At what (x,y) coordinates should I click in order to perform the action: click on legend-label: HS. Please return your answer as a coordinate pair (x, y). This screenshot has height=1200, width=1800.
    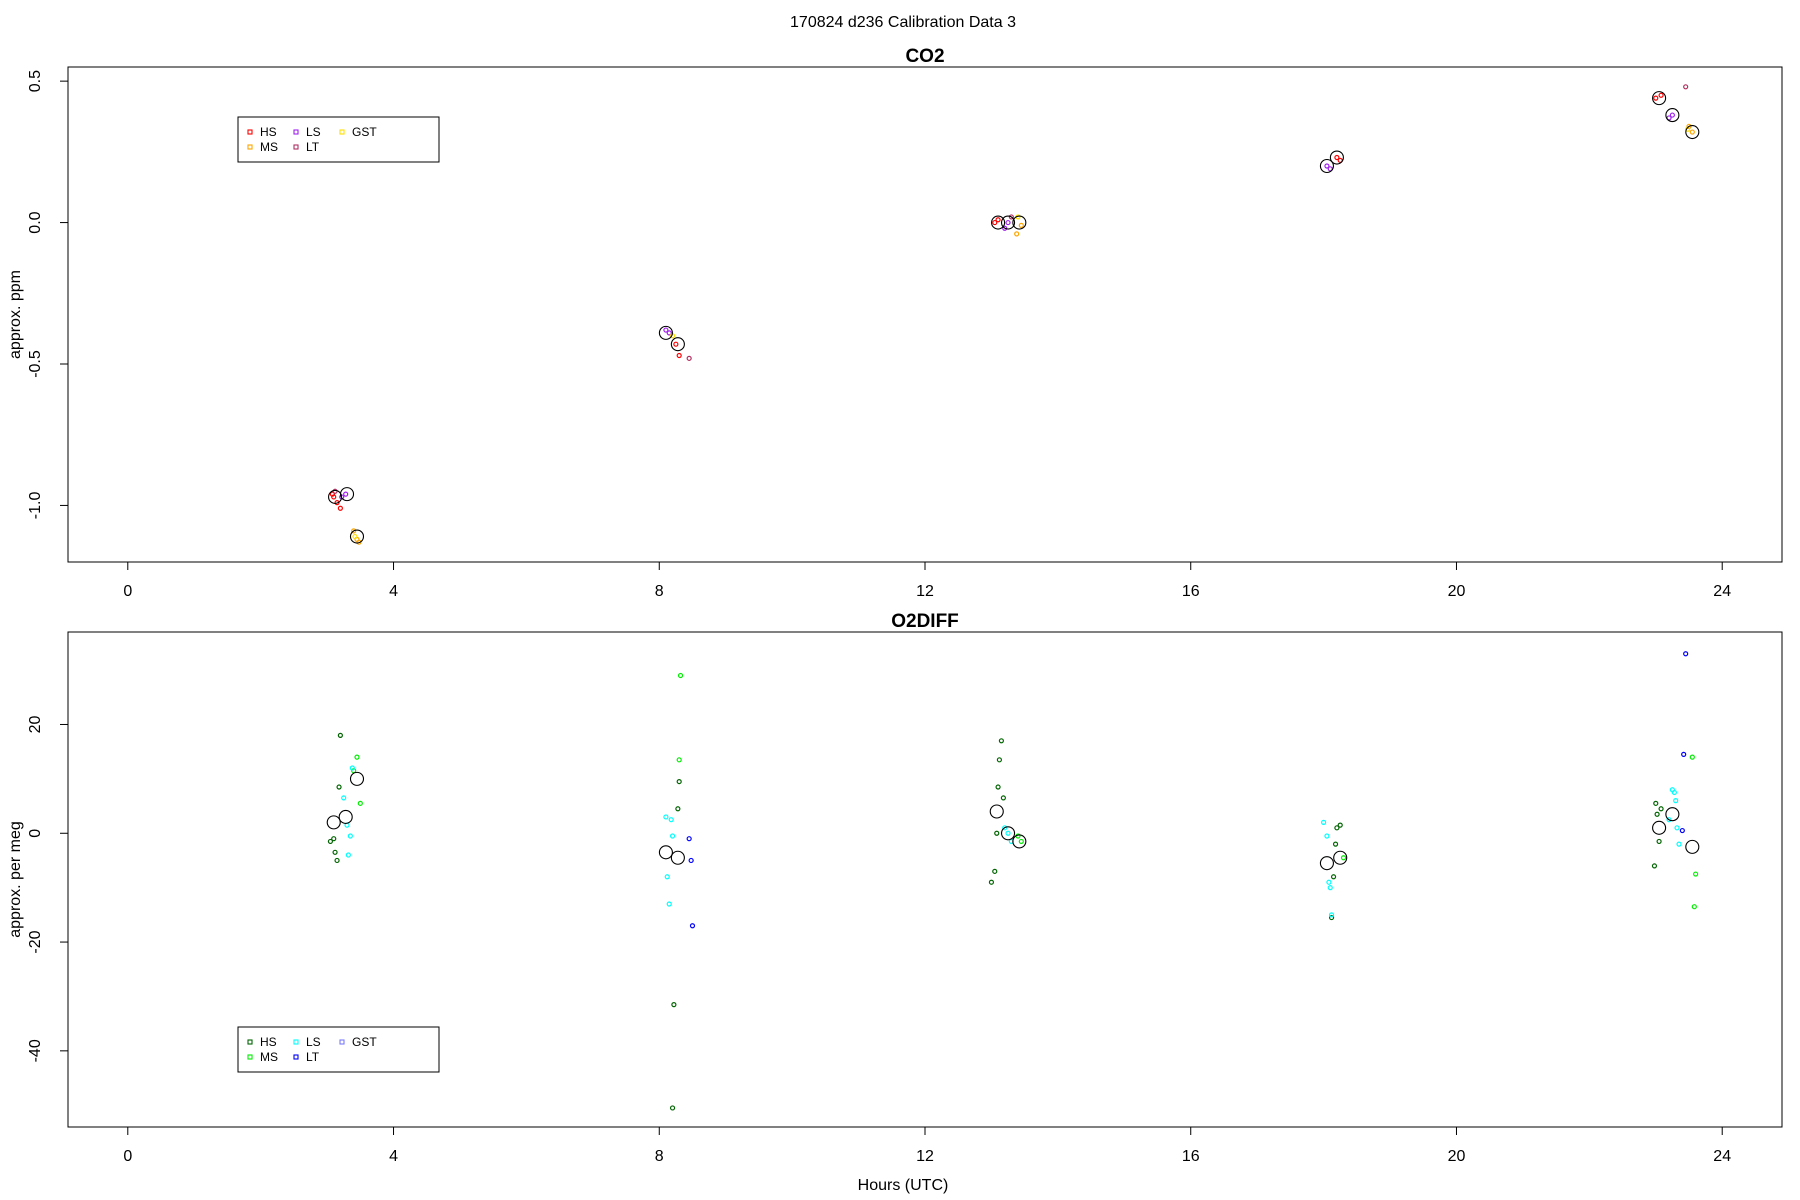
    Looking at the image, I should click on (268, 1042).